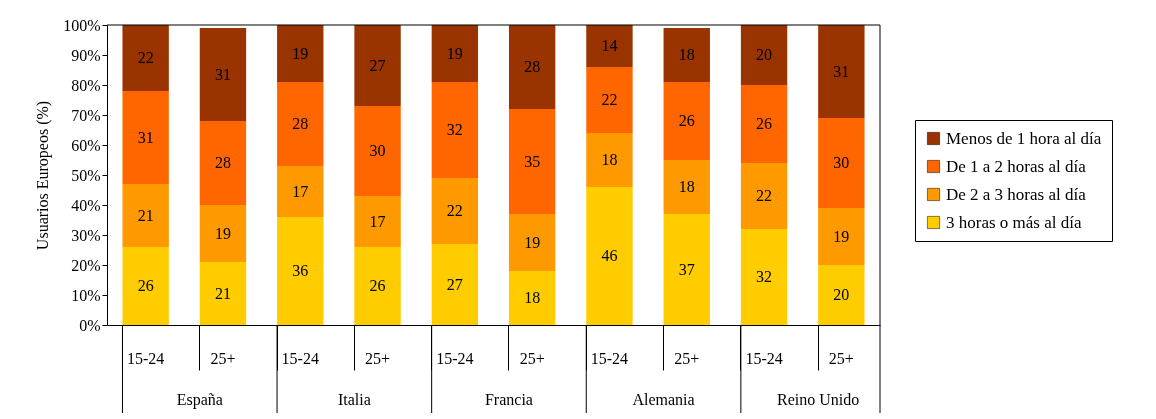 Image resolution: width=1156 pixels, height=419 pixels. Describe the element at coordinates (86, 295) in the screenshot. I see `y-tick-label: 10%` at that location.